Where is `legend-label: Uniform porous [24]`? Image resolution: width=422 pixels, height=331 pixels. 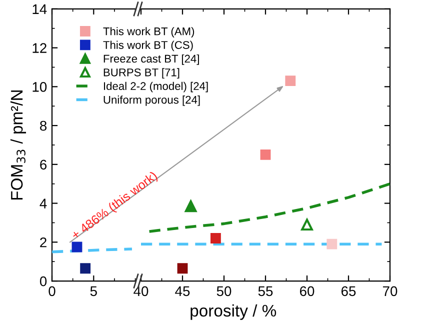
legend-label: Uniform porous [24] is located at coordinates (152, 101).